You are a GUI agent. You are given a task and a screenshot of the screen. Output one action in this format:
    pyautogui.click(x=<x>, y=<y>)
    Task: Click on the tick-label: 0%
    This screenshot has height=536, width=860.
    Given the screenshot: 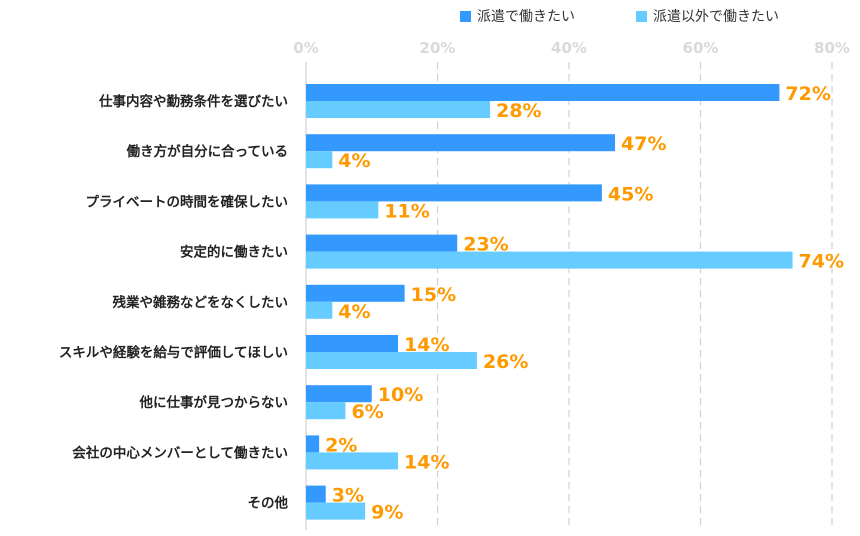 What is the action you would take?
    pyautogui.click(x=305, y=48)
    